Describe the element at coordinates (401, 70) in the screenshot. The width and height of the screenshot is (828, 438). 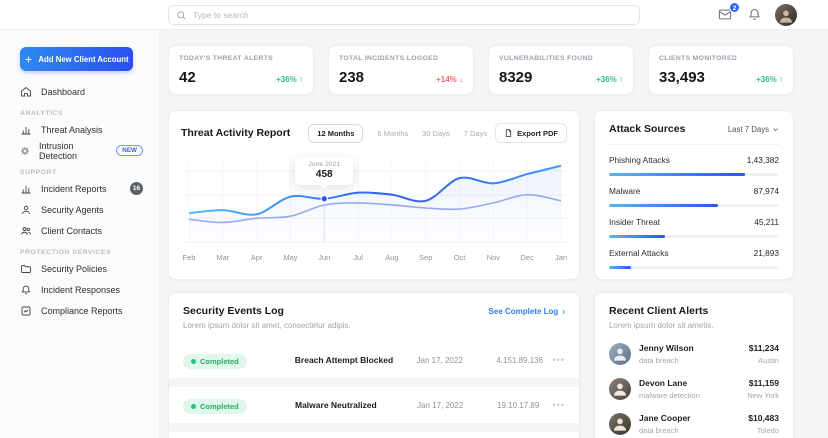
I see `stat-card-incidents-logged: TOTAL INCIDENTS LOGGED 238 +14% ↓` at that location.